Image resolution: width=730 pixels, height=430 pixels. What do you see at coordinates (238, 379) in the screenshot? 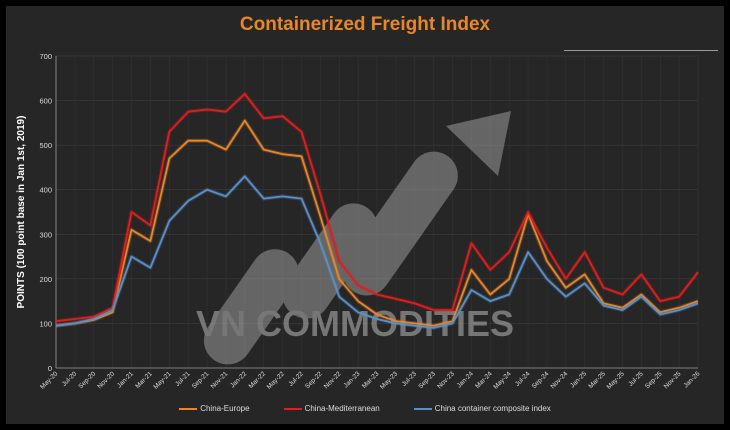
I see `x-tick-label: Jan-22` at bounding box center [238, 379].